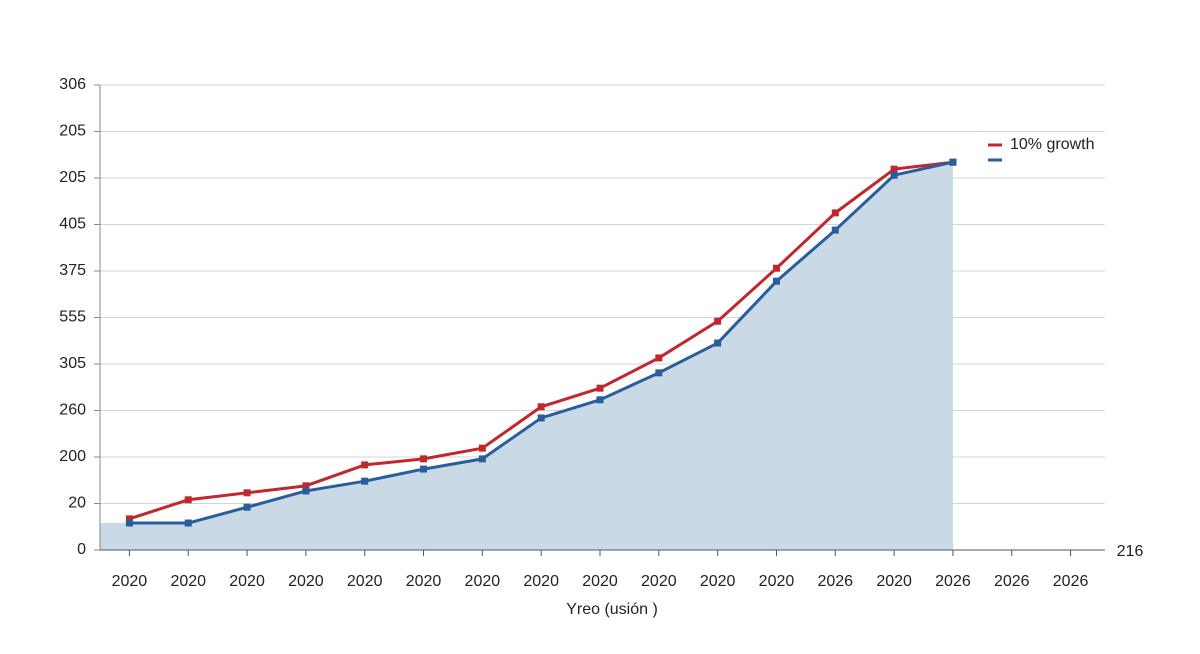 The height and width of the screenshot is (654, 1200). Describe the element at coordinates (1052, 144) in the screenshot. I see `legend-label: 10% growth` at that location.